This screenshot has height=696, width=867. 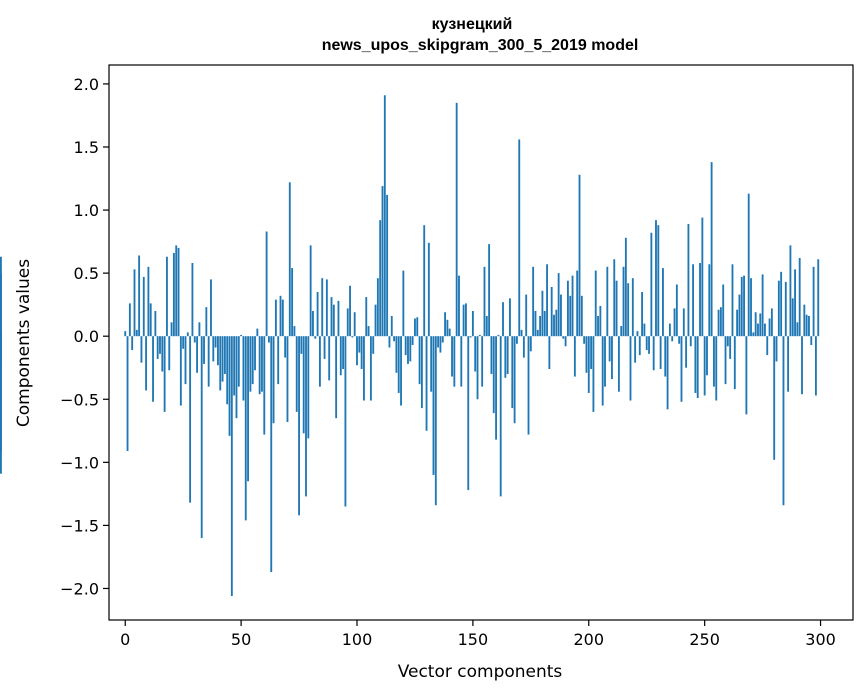 I want to click on x-tick-label: 0, so click(x=125, y=639).